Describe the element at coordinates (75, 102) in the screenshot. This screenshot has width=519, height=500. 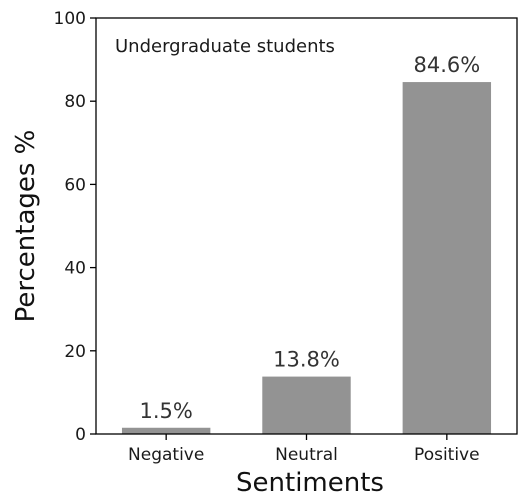
I see `y-tick-label-80: 80` at that location.